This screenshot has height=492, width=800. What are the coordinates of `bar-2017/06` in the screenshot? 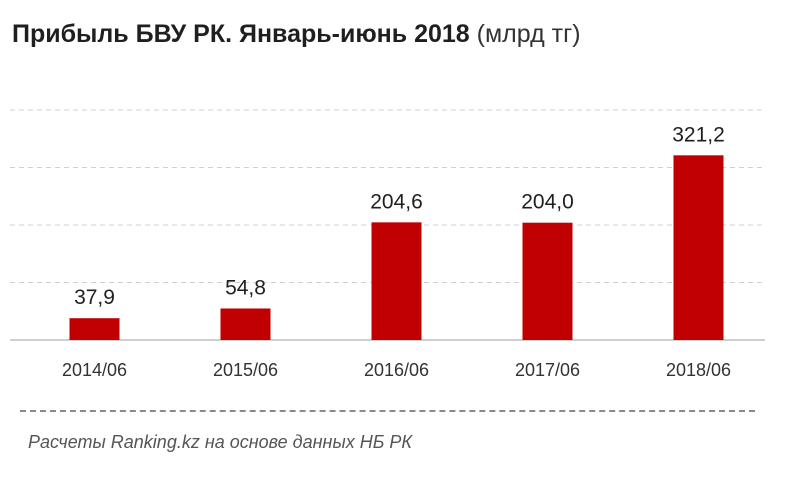 It's located at (547, 281).